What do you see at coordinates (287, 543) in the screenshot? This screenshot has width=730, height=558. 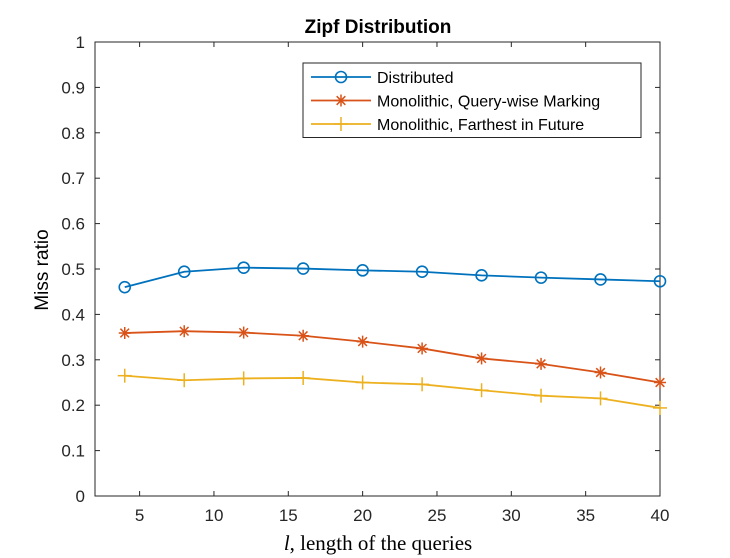 I see `x-axis-label-symbol: l` at bounding box center [287, 543].